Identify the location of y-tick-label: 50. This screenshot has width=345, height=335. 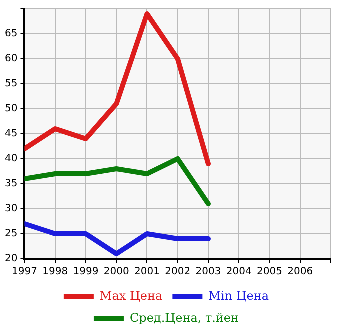
(11, 109).